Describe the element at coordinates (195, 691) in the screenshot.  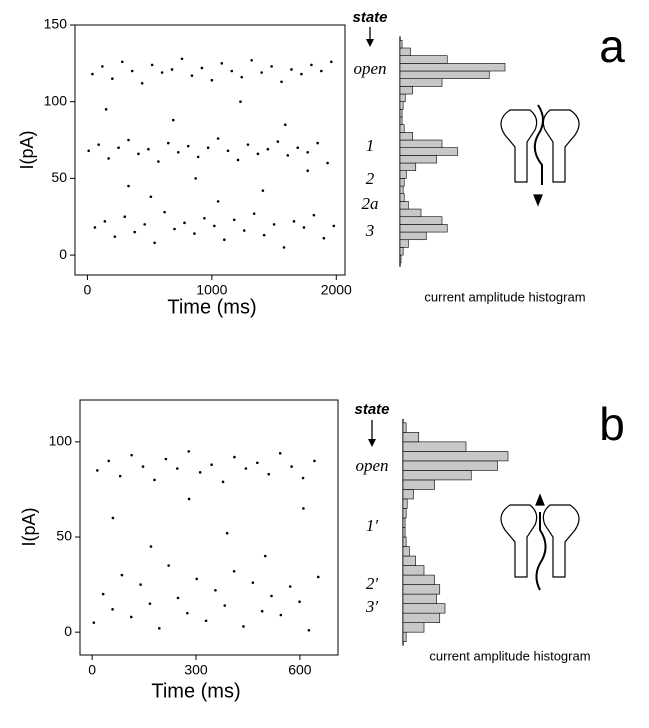
I see `x-axis-label: Time (ms)` at that location.